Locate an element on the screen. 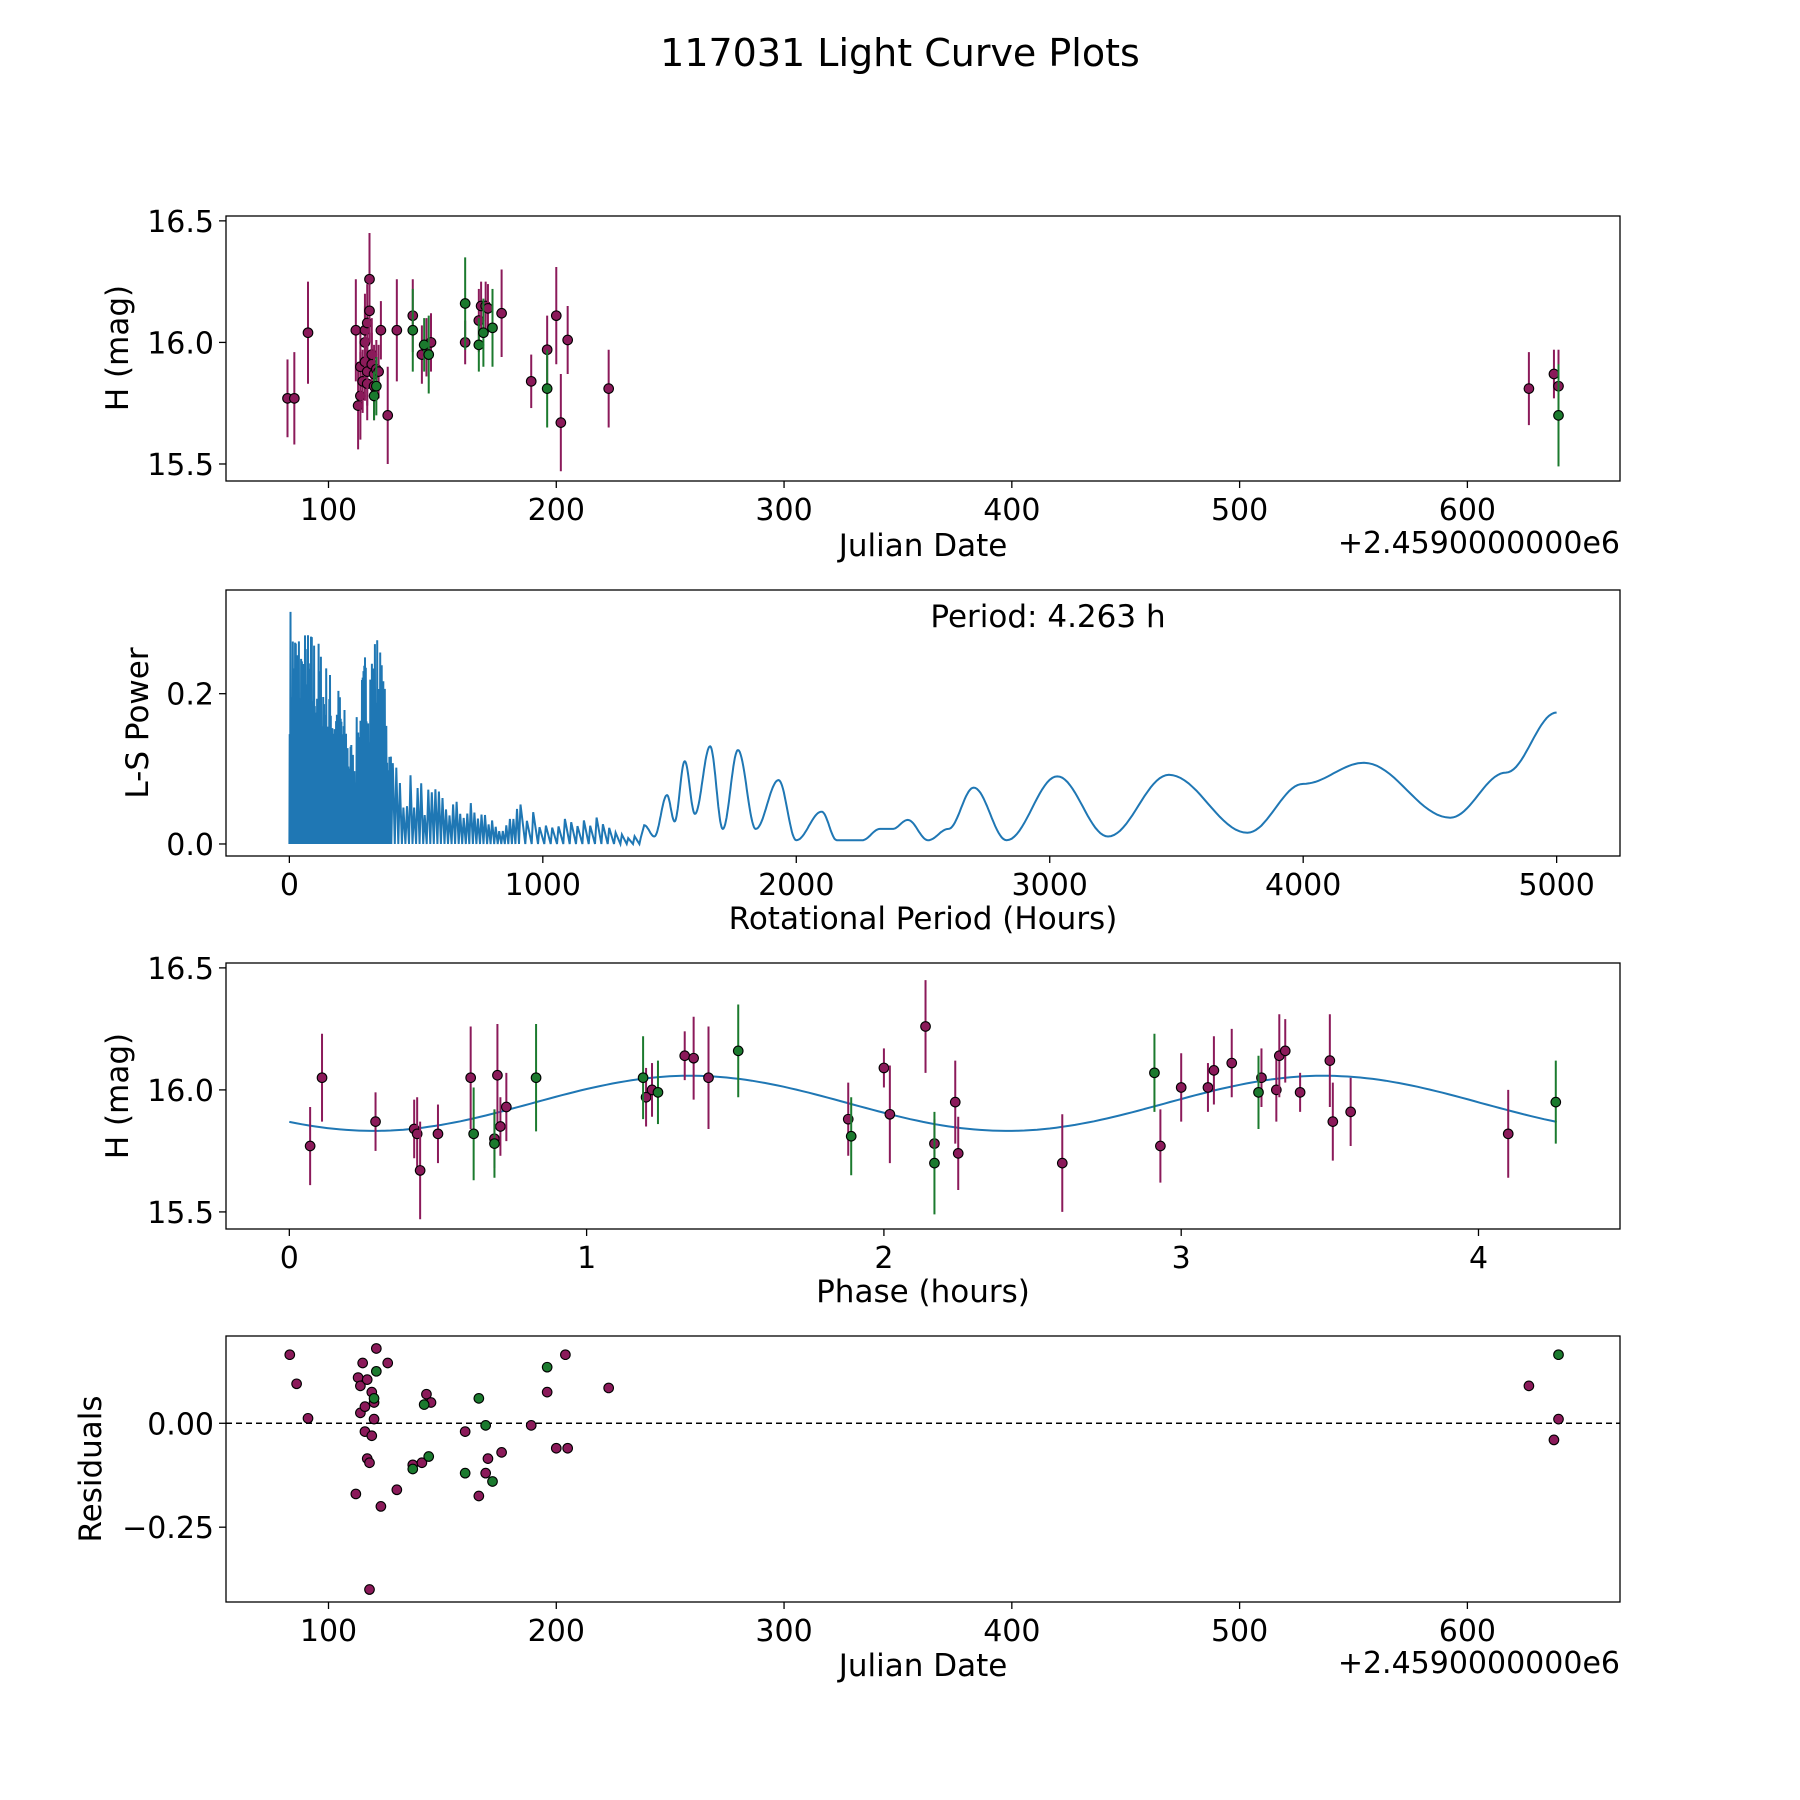  x-tick-label: 2 is located at coordinates (883, 1258).